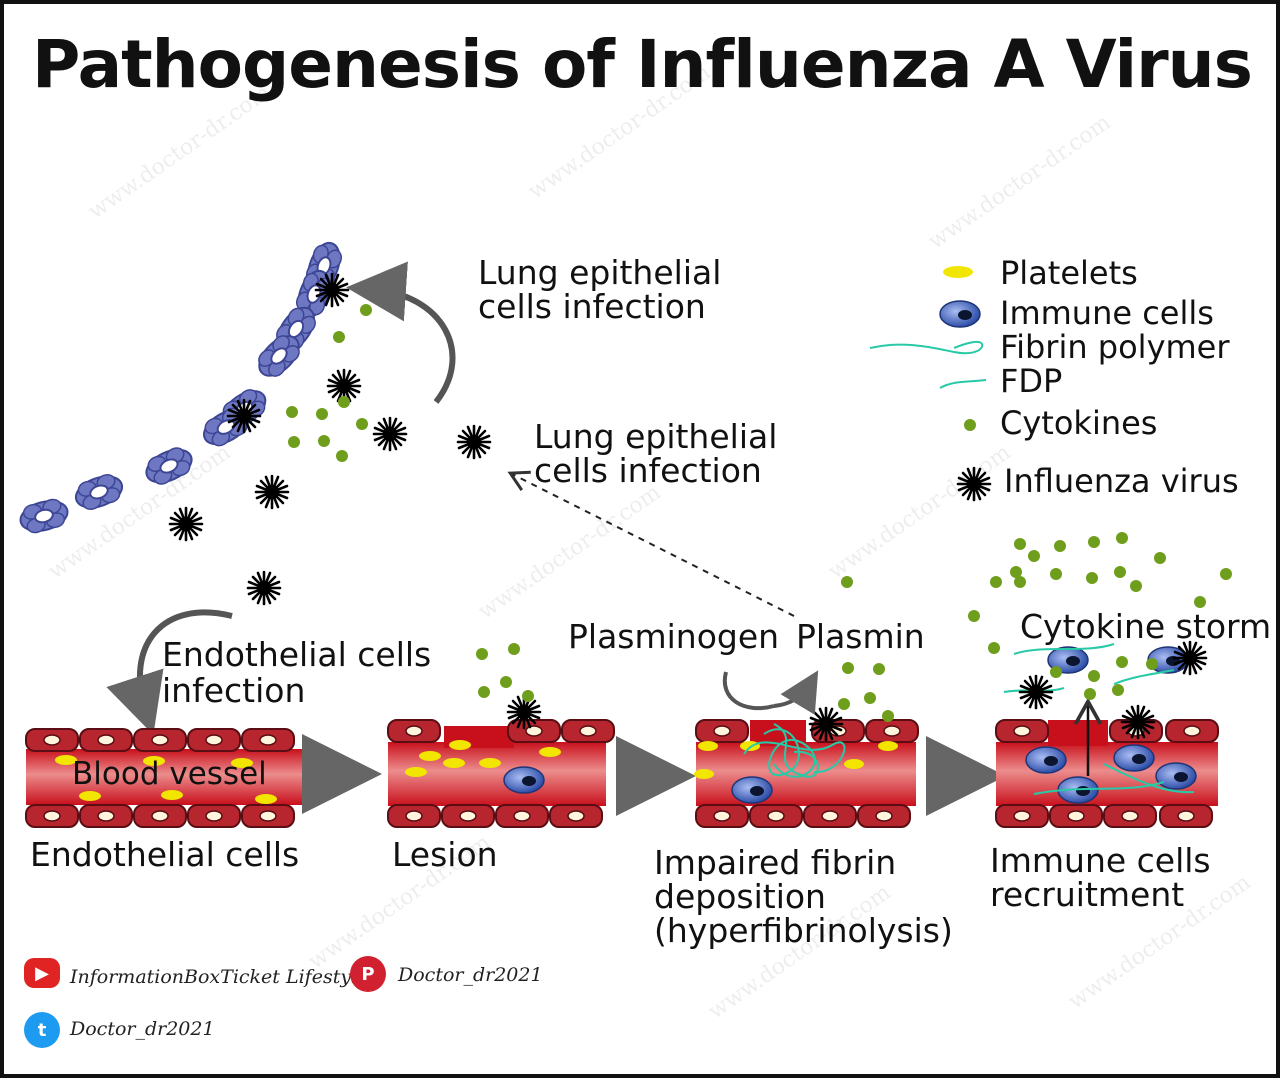 The width and height of the screenshot is (1280, 1078). I want to click on vessel-immune-recruitment, so click(1100, 680).